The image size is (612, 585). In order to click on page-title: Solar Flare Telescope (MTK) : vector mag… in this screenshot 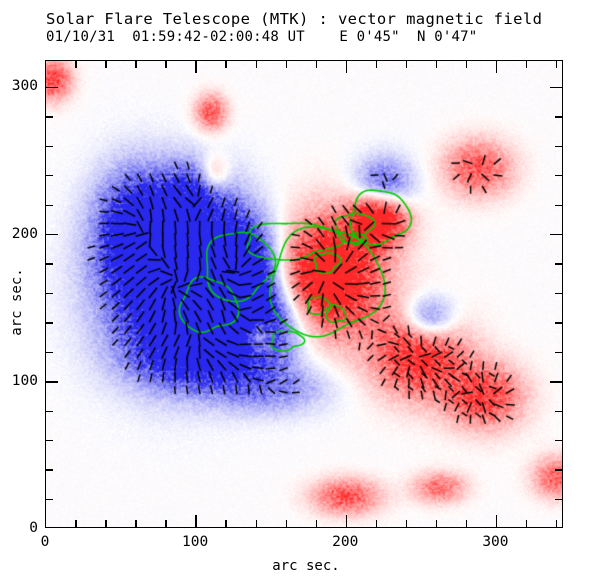, I will do `click(294, 19)`.